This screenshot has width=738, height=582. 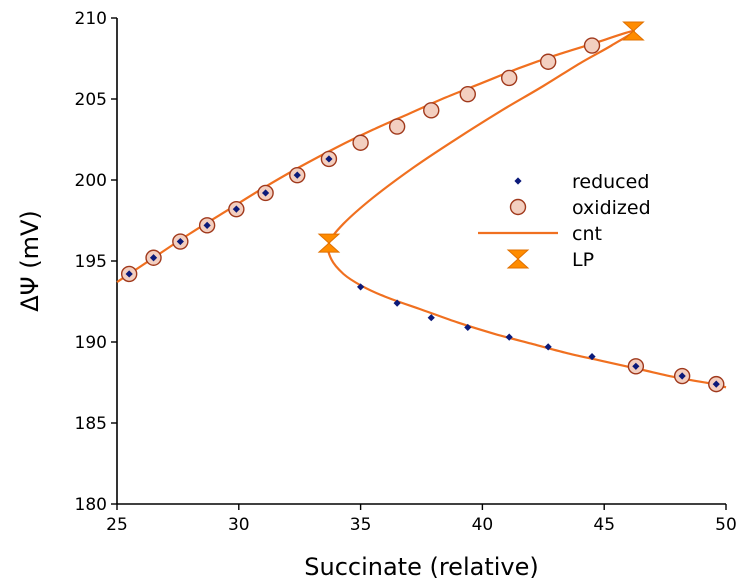 What do you see at coordinates (583, 260) in the screenshot?
I see `legend-label: LP` at bounding box center [583, 260].